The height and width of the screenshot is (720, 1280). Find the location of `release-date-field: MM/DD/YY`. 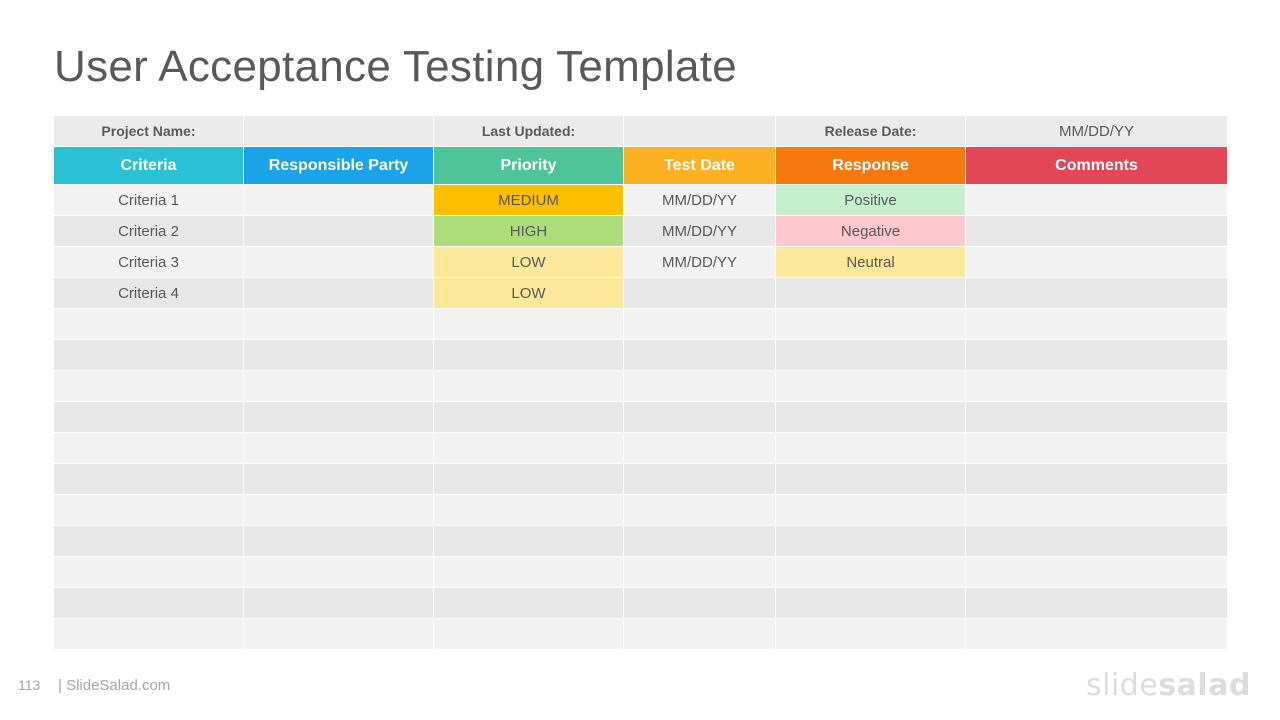

release-date-field: MM/DD/YY is located at coordinates (1096, 131).